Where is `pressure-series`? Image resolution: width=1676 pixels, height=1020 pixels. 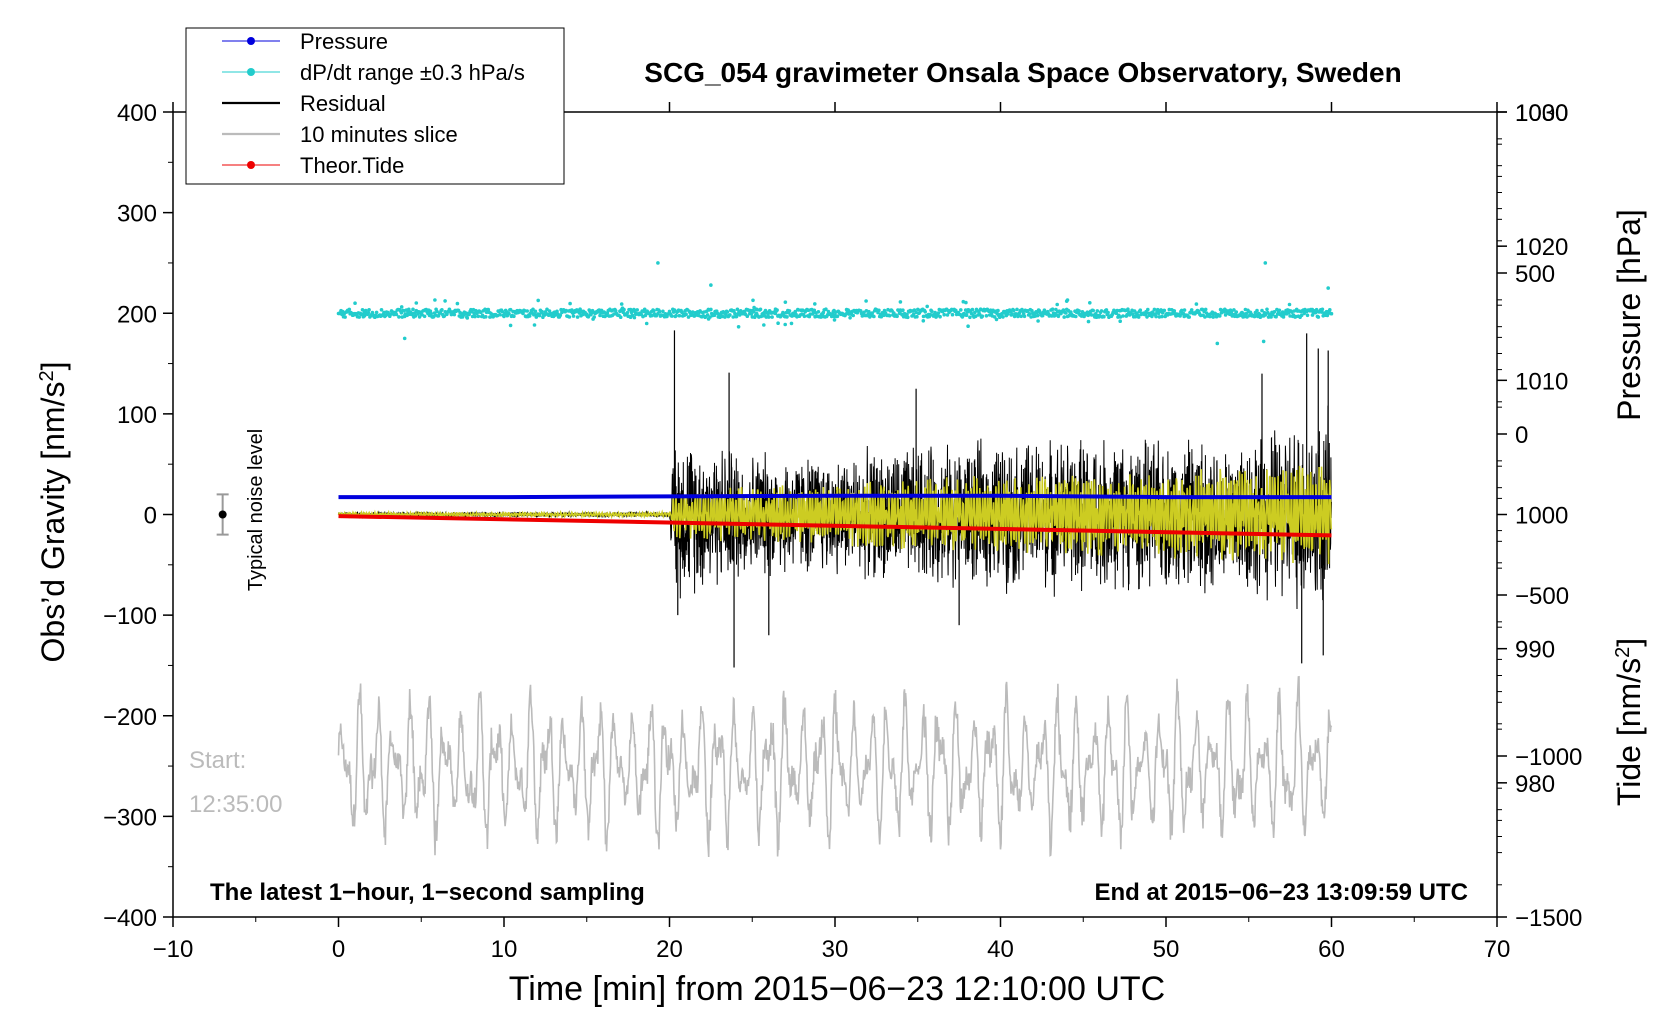
pressure-series is located at coordinates (835, 496).